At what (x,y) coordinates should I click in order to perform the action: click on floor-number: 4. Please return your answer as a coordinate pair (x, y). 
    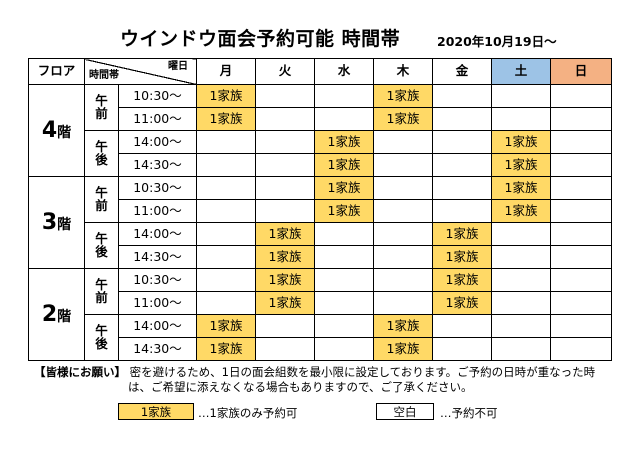
    Looking at the image, I should click on (49, 130).